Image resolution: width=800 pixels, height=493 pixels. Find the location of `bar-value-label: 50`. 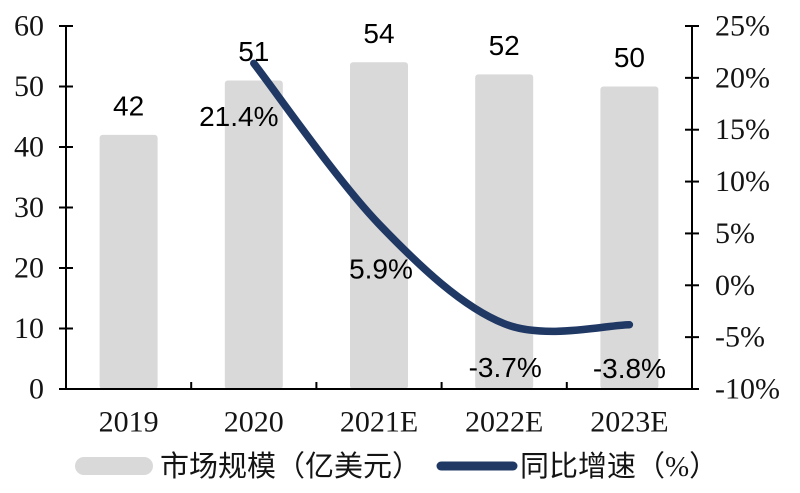

bar-value-label: 50 is located at coordinates (629, 57).